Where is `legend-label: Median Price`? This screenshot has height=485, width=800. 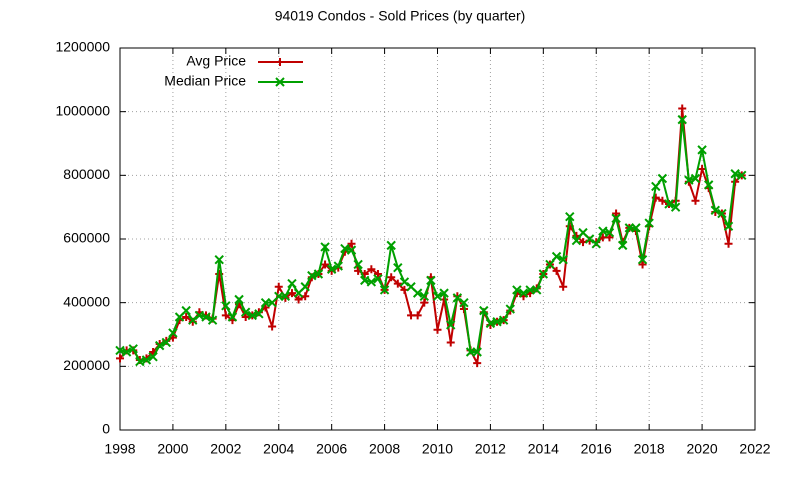
legend-label: Median Price is located at coordinates (205, 81).